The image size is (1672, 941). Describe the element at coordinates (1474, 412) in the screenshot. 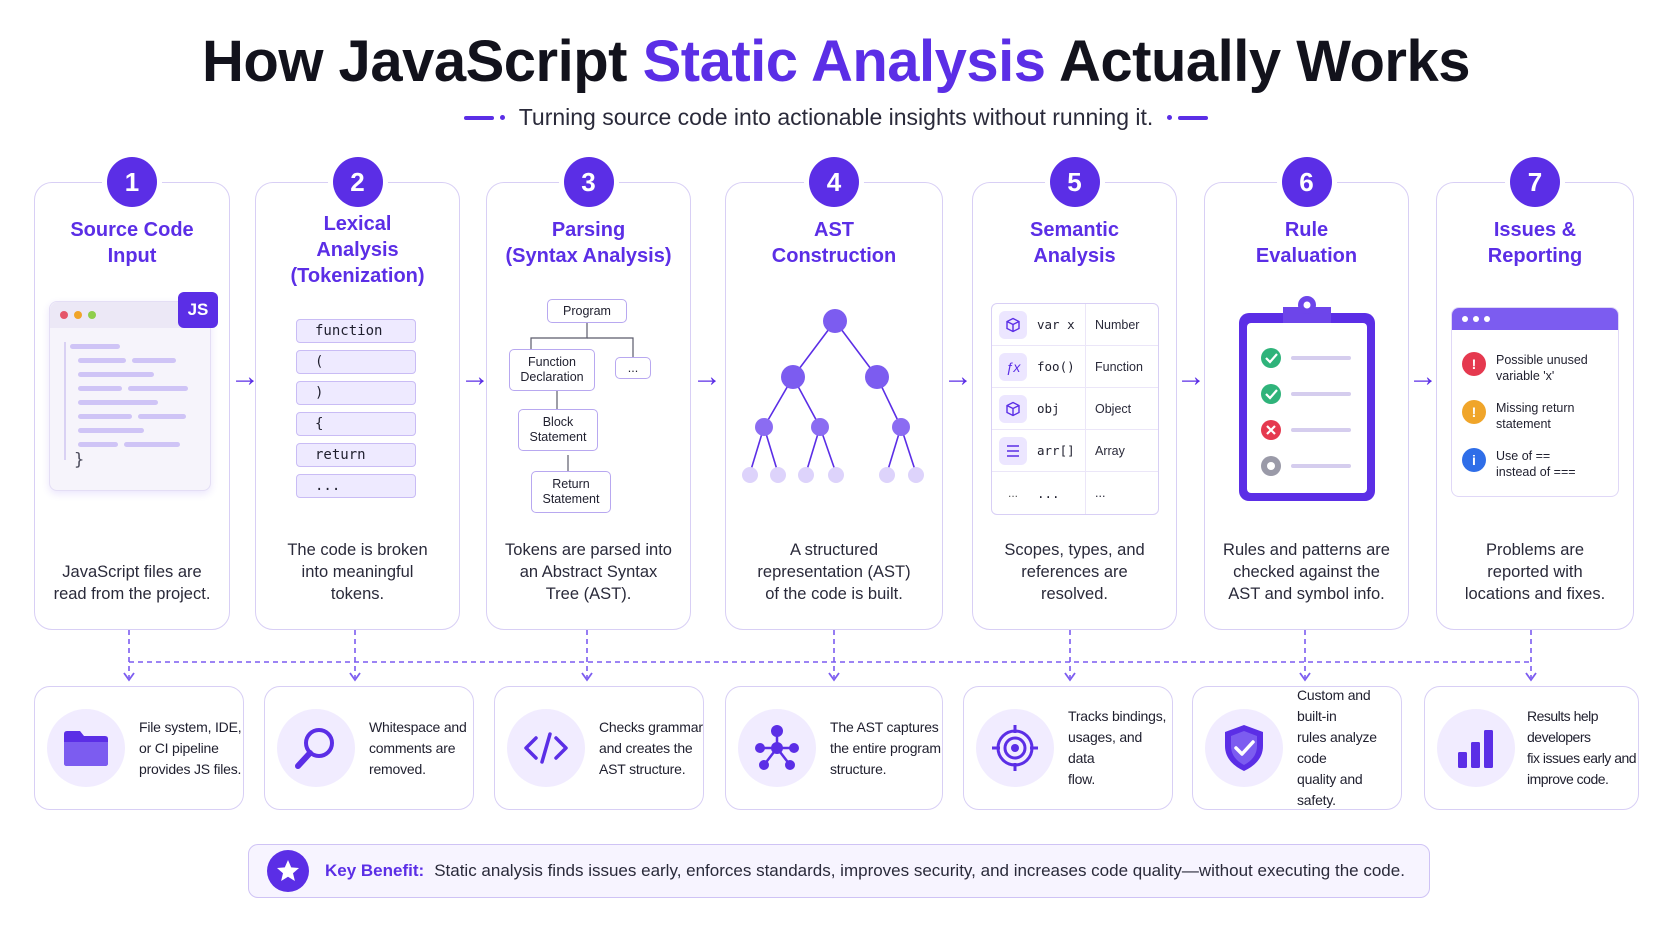

I see `warning-icon: !` at that location.